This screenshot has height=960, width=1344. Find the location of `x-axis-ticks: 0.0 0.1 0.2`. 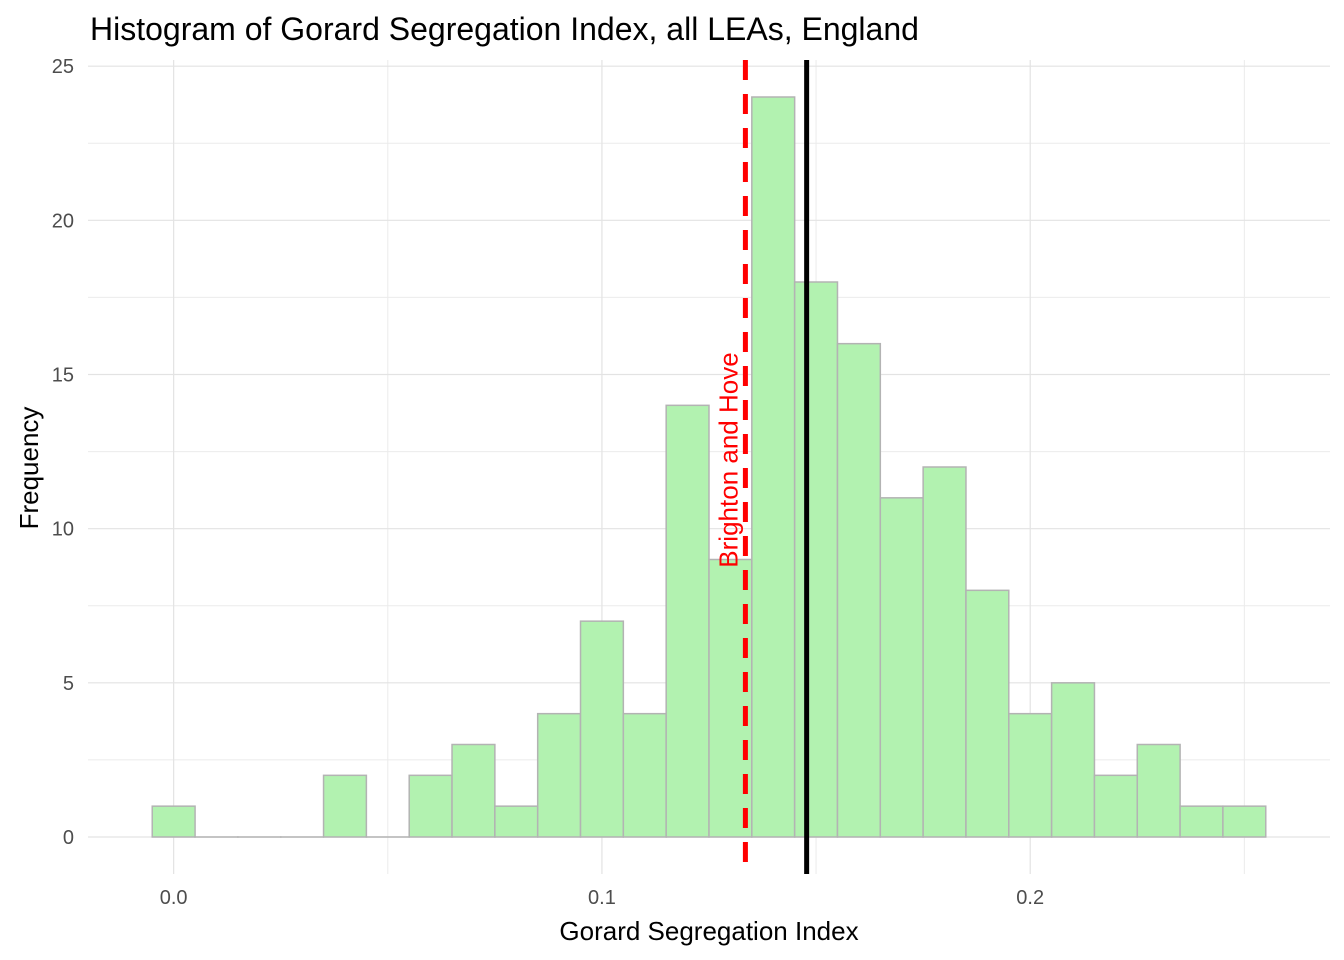

x-axis-ticks: 0.0 0.1 0.2 is located at coordinates (602, 898).